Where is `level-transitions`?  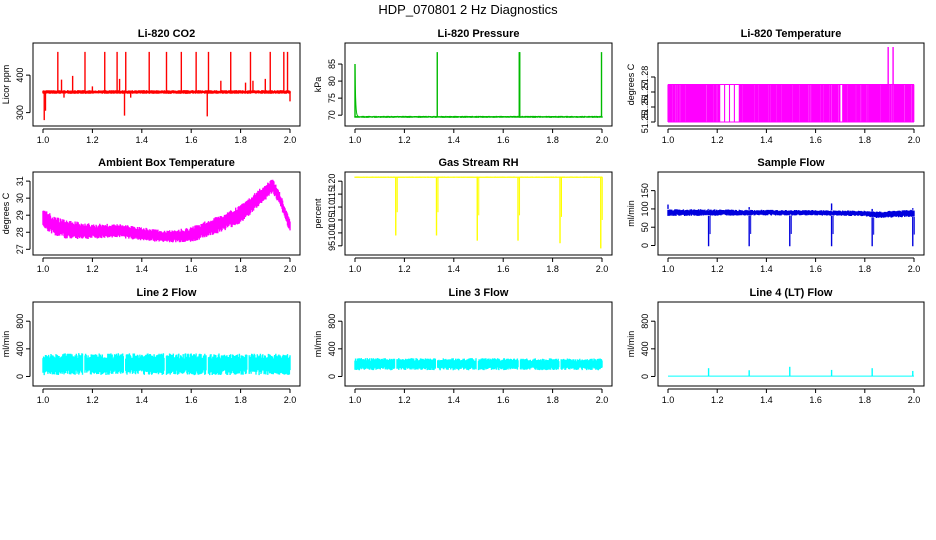
level-transitions is located at coordinates (791, 103).